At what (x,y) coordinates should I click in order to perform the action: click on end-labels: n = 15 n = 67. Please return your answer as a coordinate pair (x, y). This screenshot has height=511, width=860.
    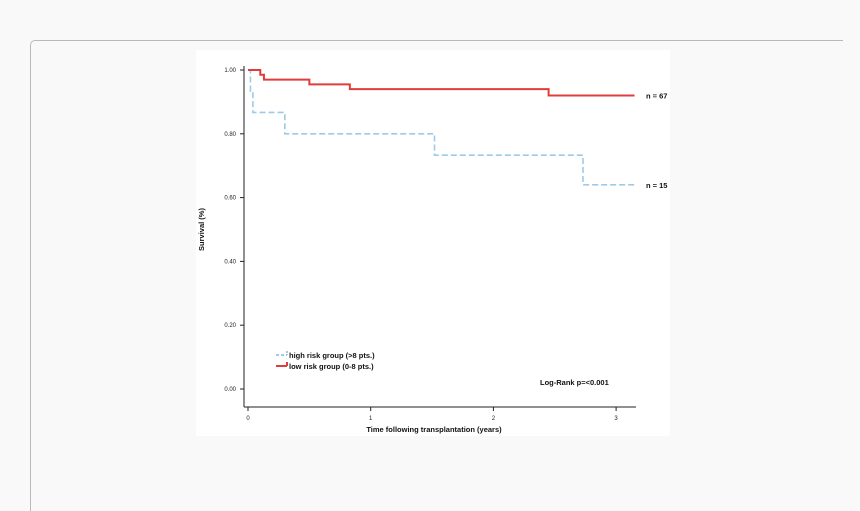
    Looking at the image, I should click on (656, 141).